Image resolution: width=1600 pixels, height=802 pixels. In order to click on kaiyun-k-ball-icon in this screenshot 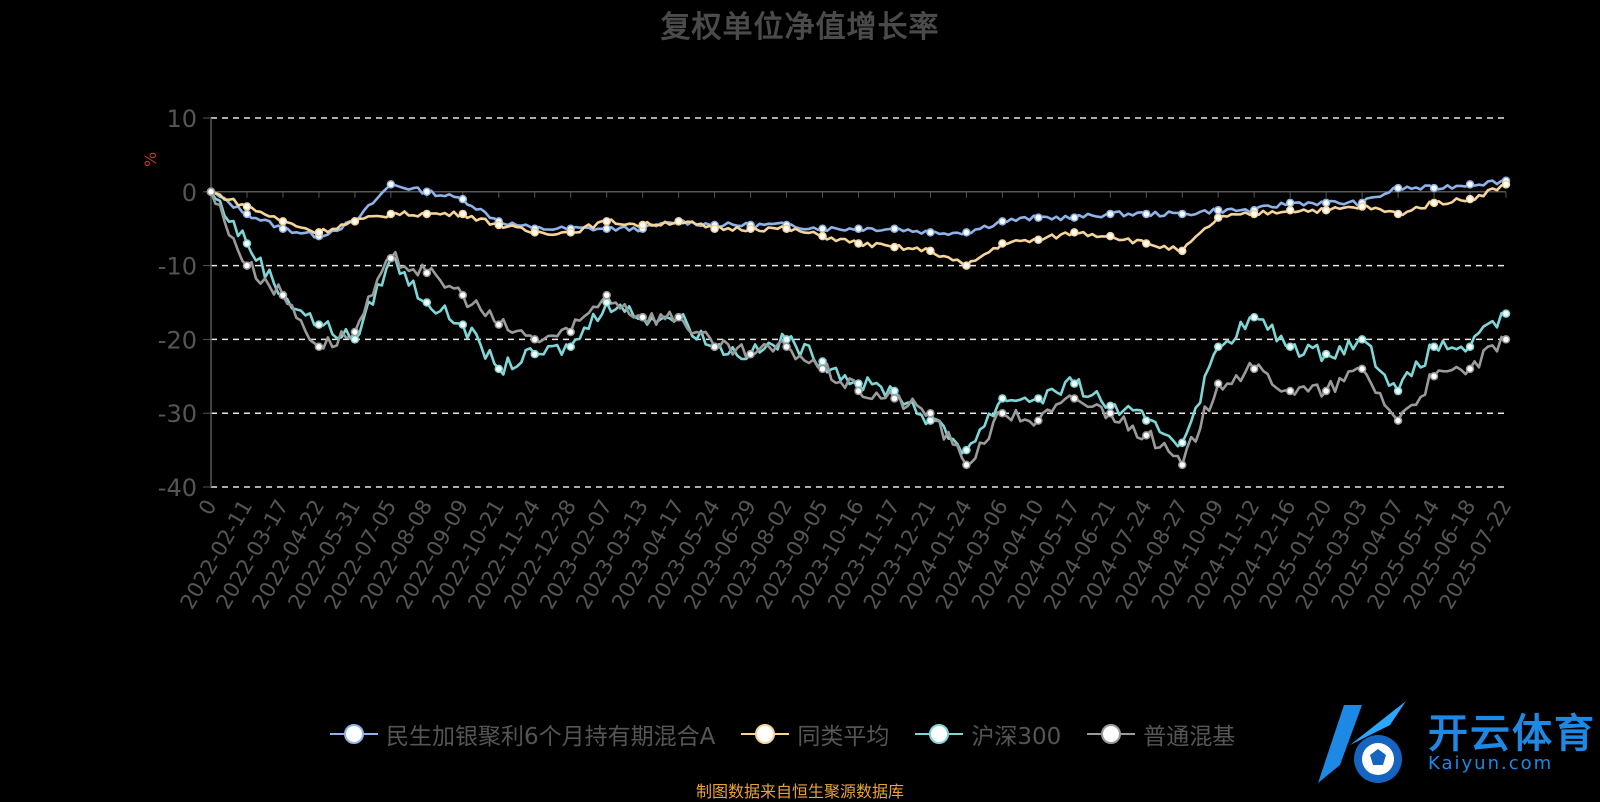, I will do `click(1362, 742)`.